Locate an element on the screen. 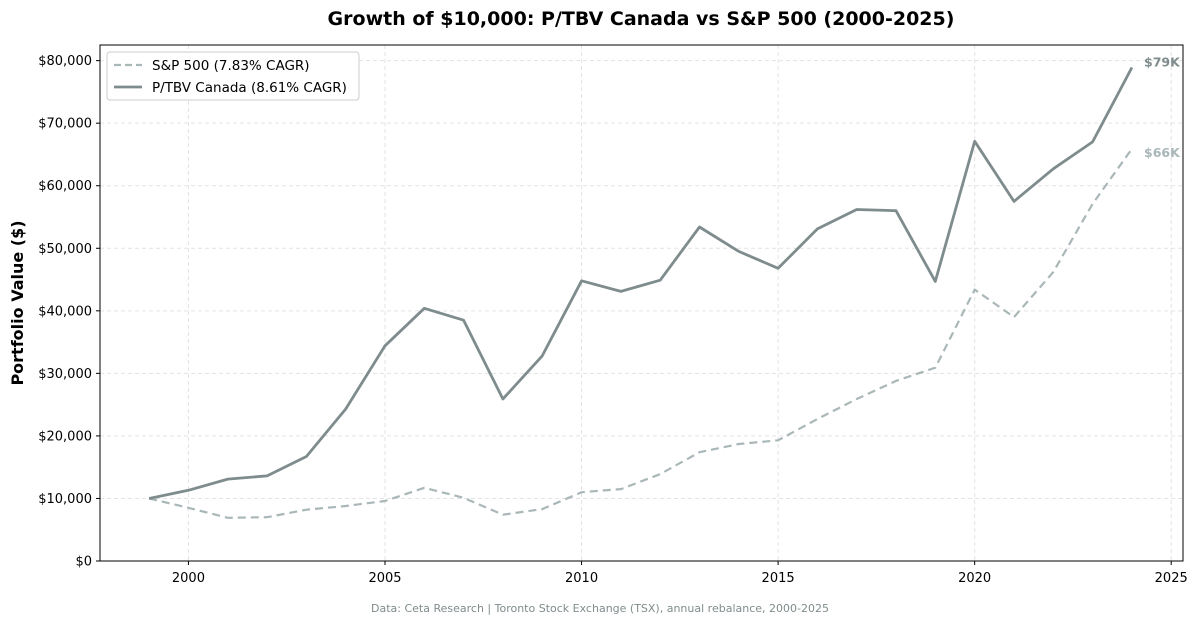 Image resolution: width=1200 pixels, height=625 pixels. x-tick-label: 2000 is located at coordinates (188, 578).